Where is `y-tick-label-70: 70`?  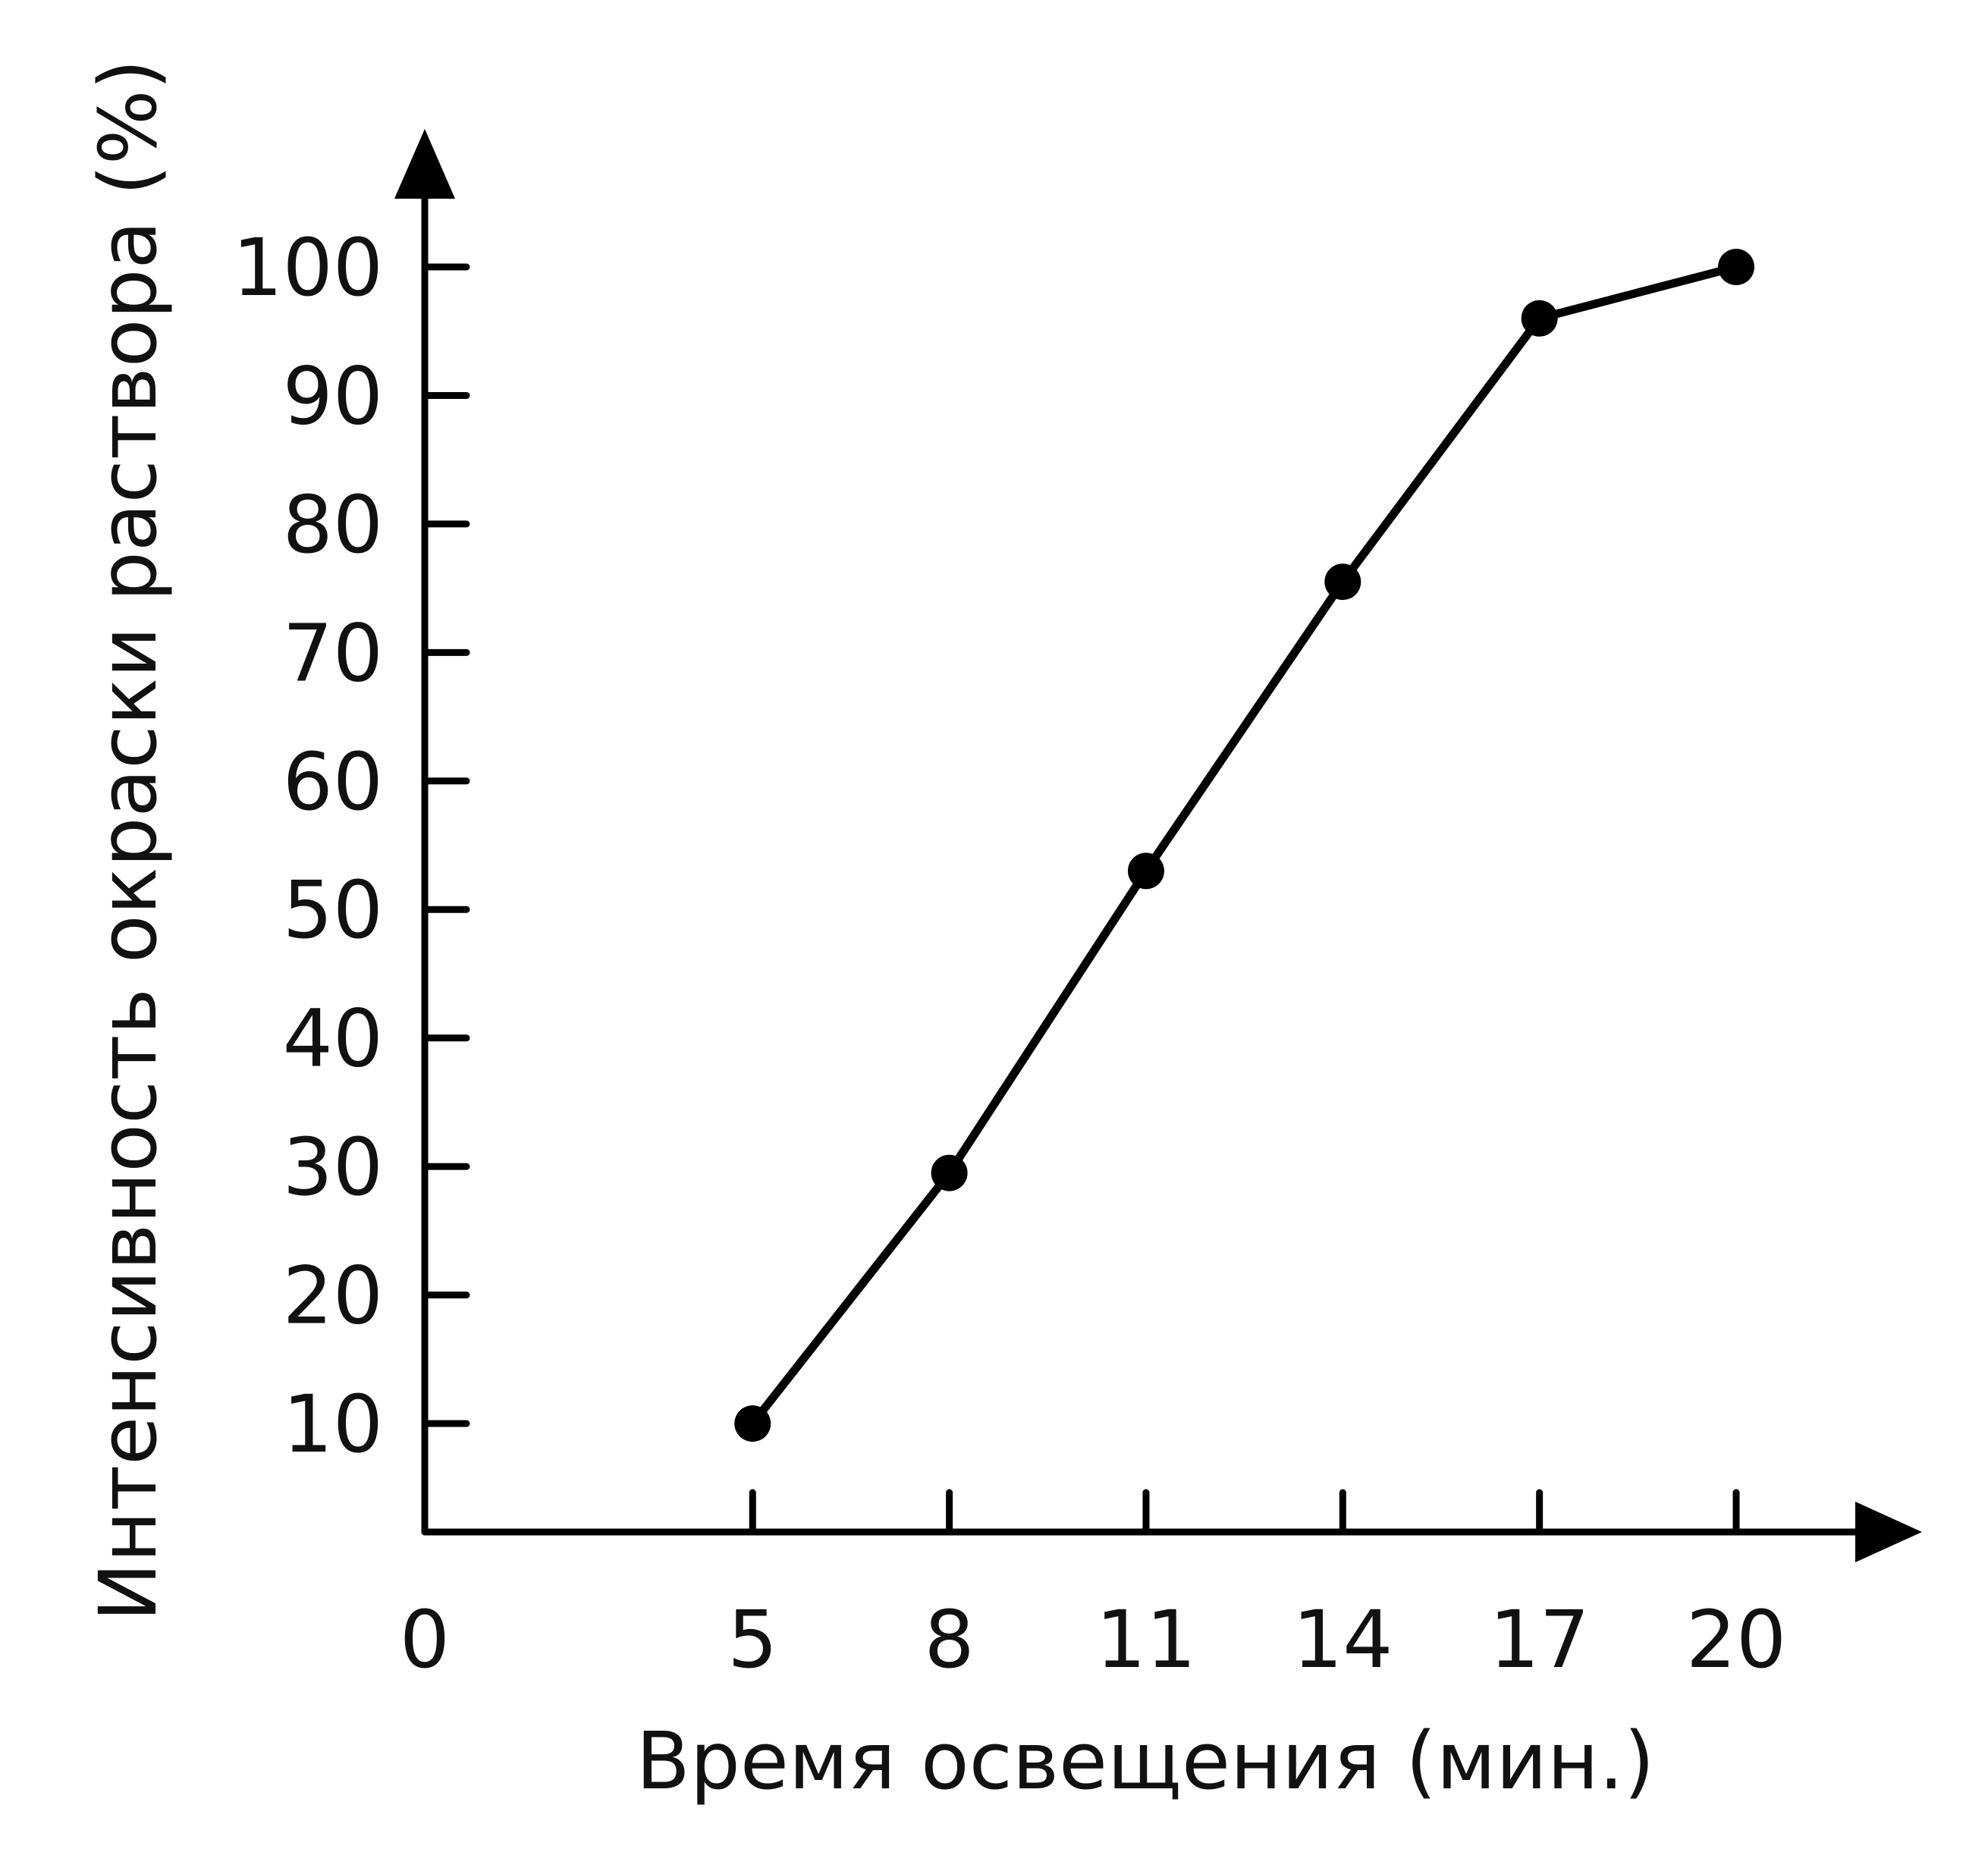 y-tick-label-70: 70 is located at coordinates (333, 653).